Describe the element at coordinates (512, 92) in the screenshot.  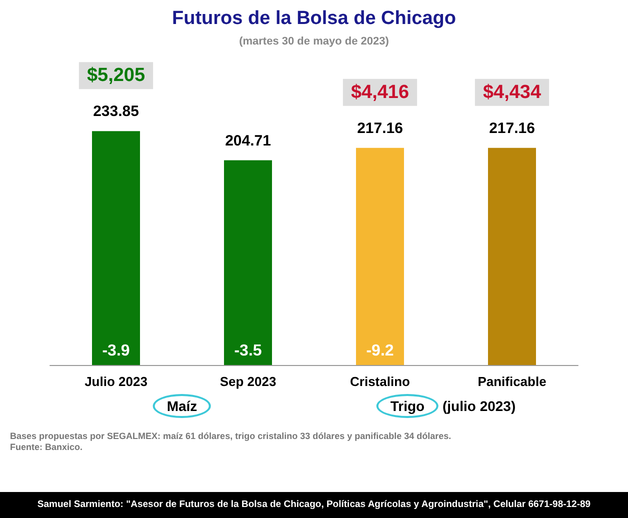
I see `annotation: $4,434` at that location.